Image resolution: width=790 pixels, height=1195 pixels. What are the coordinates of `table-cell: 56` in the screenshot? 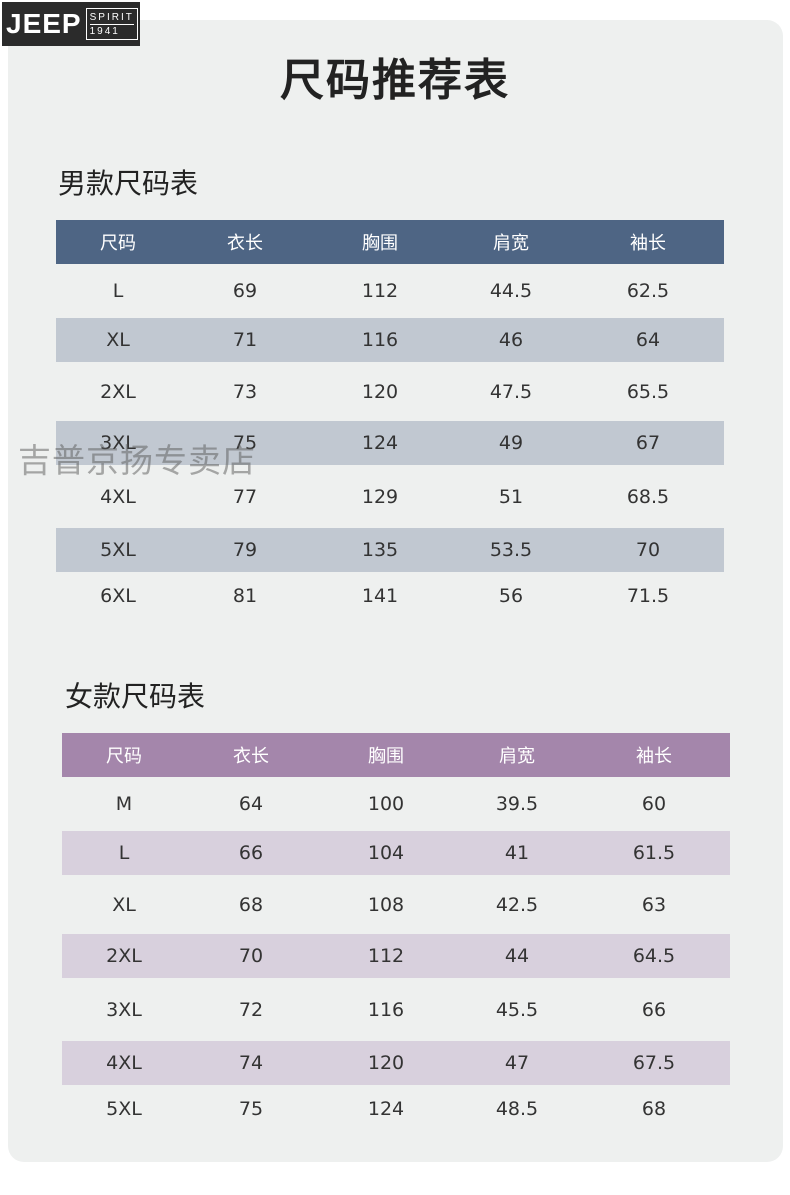 It's located at (511, 596).